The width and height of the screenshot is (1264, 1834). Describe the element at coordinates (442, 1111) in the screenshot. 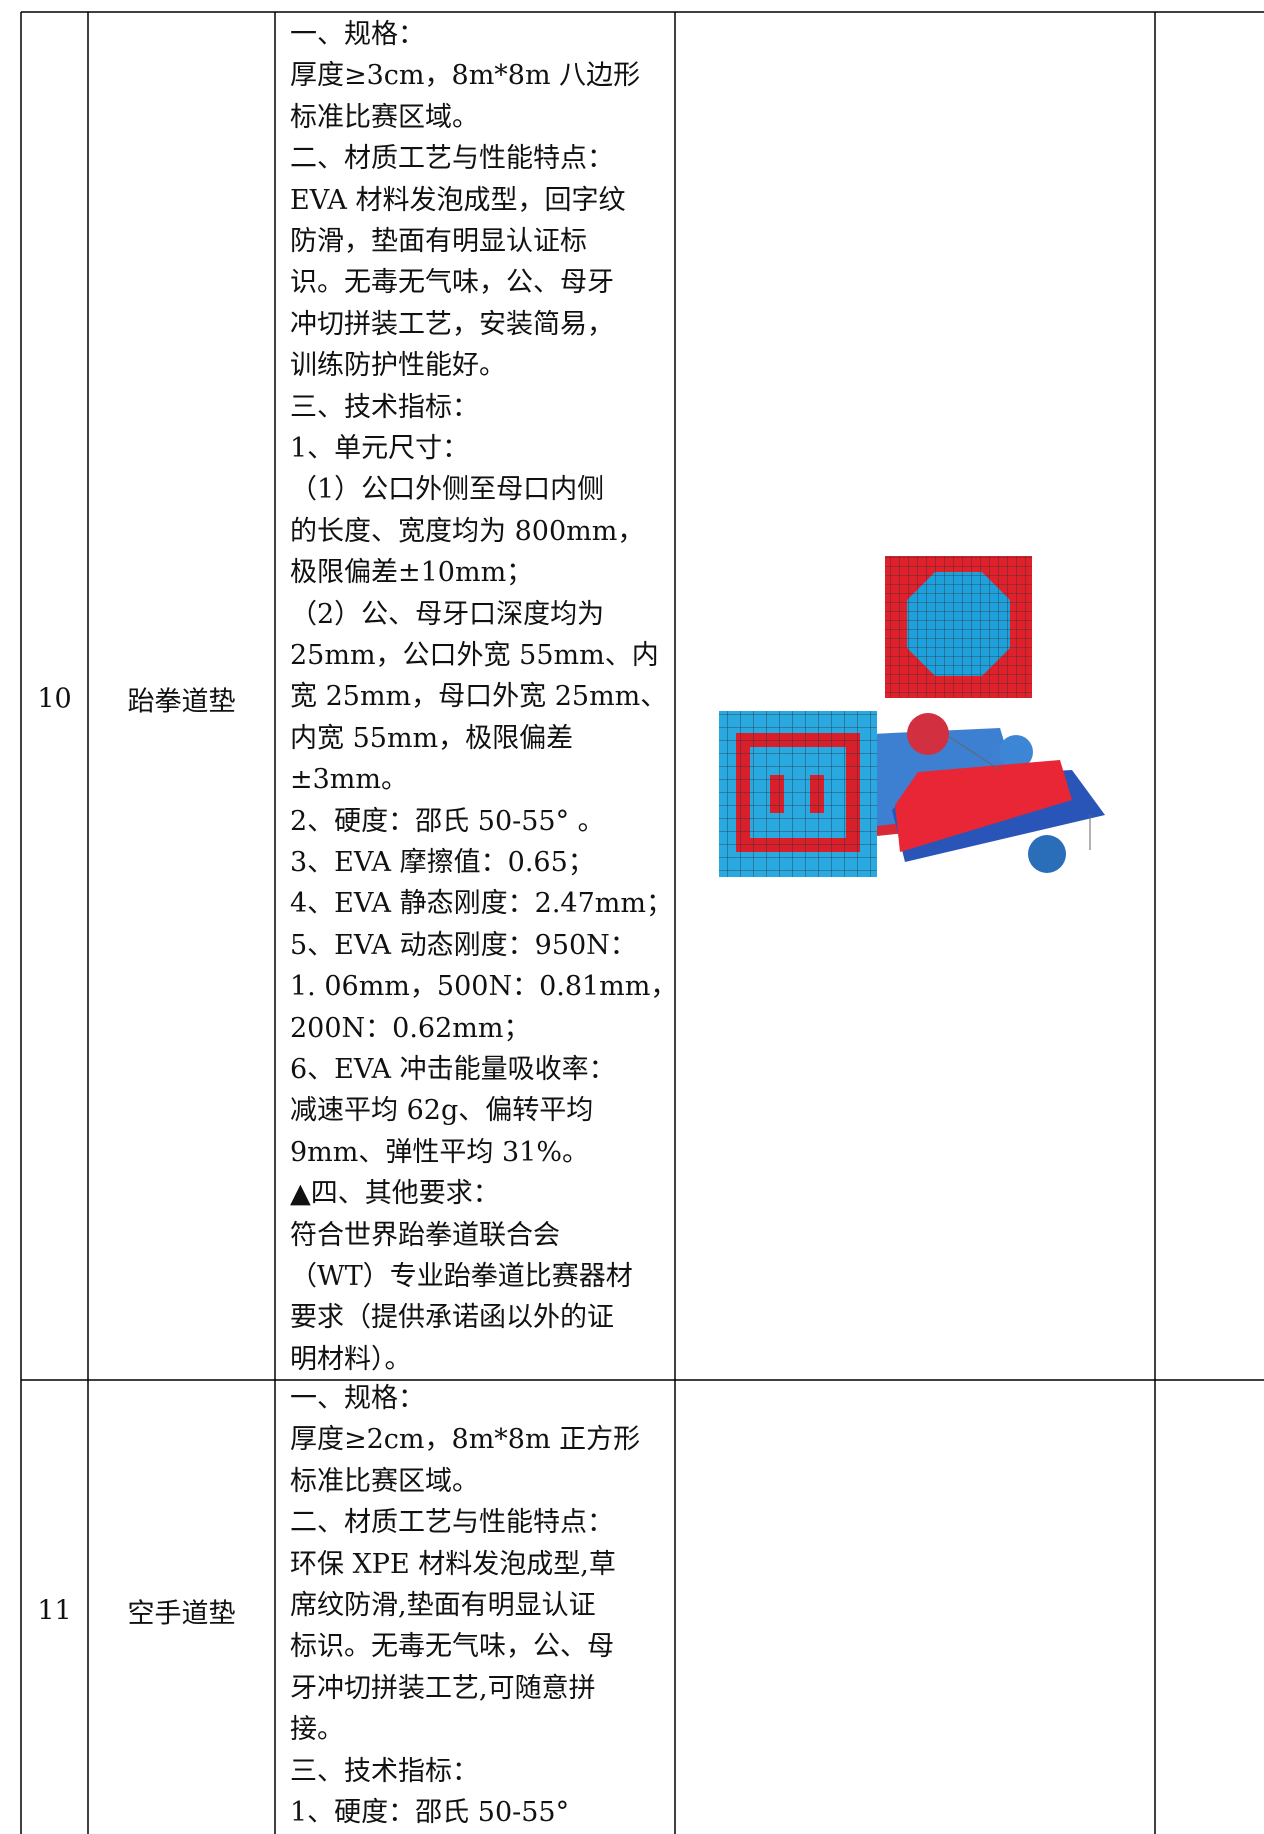

I see `spec-line: 减速平均 62g、偏转平均` at that location.